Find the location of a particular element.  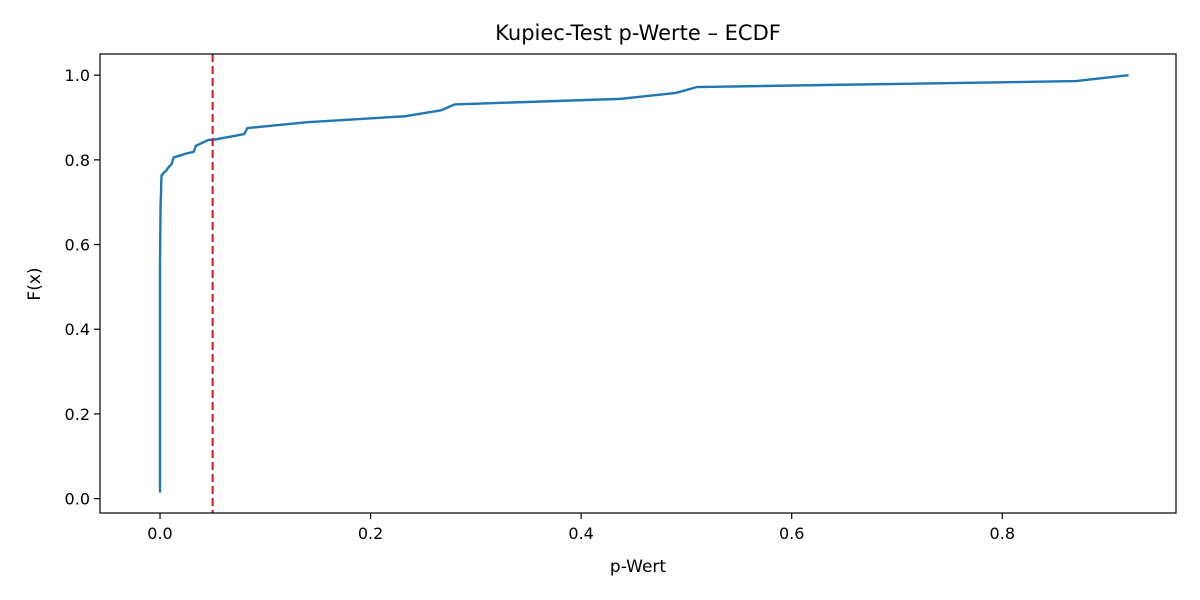

chart-title: Kupiec-Test p-Werte – ECDF is located at coordinates (638, 33).